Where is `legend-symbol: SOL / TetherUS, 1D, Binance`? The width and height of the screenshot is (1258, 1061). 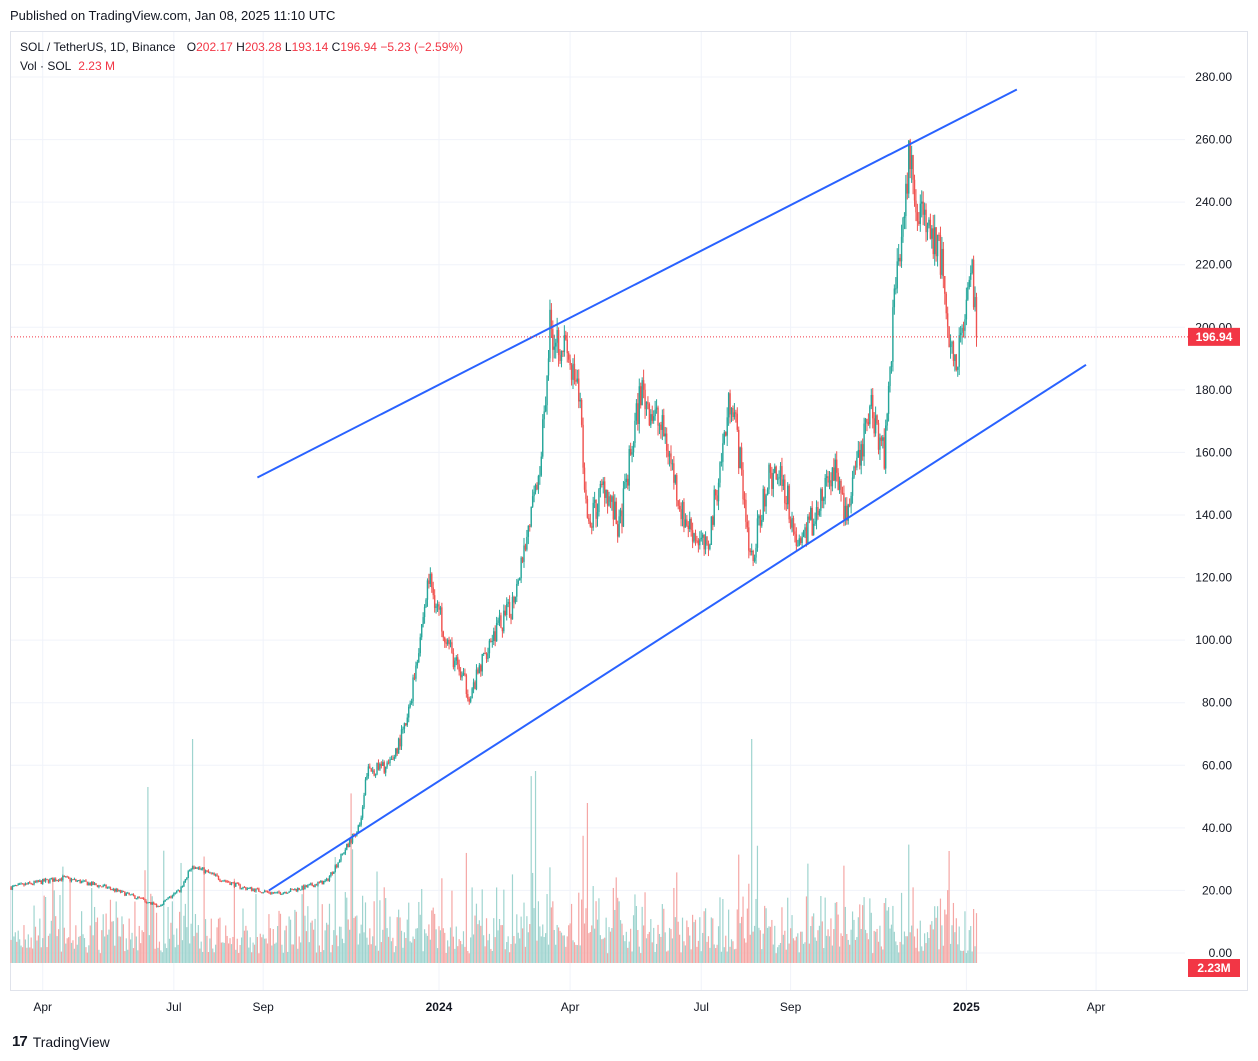
legend-symbol: SOL / TetherUS, 1D, Binance is located at coordinates (98, 47).